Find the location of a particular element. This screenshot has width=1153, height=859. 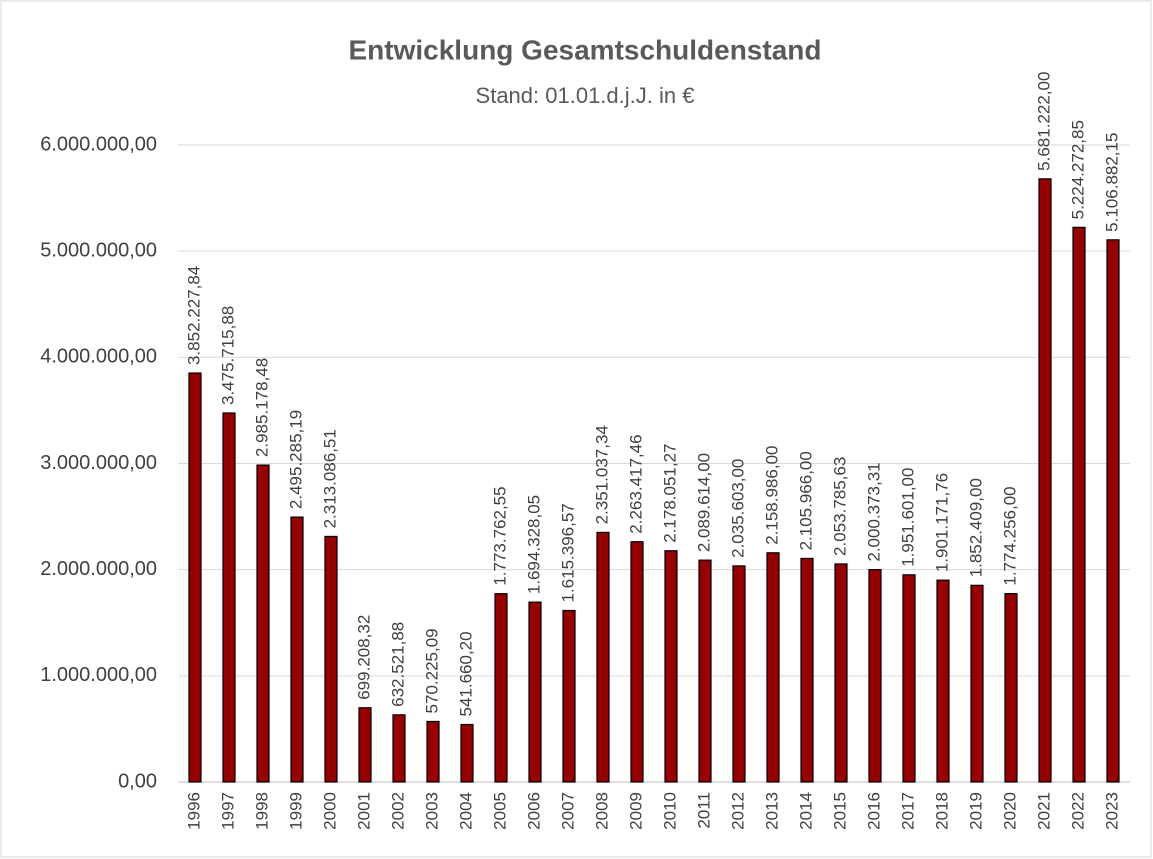

x-tick-label: 2019 is located at coordinates (975, 811).